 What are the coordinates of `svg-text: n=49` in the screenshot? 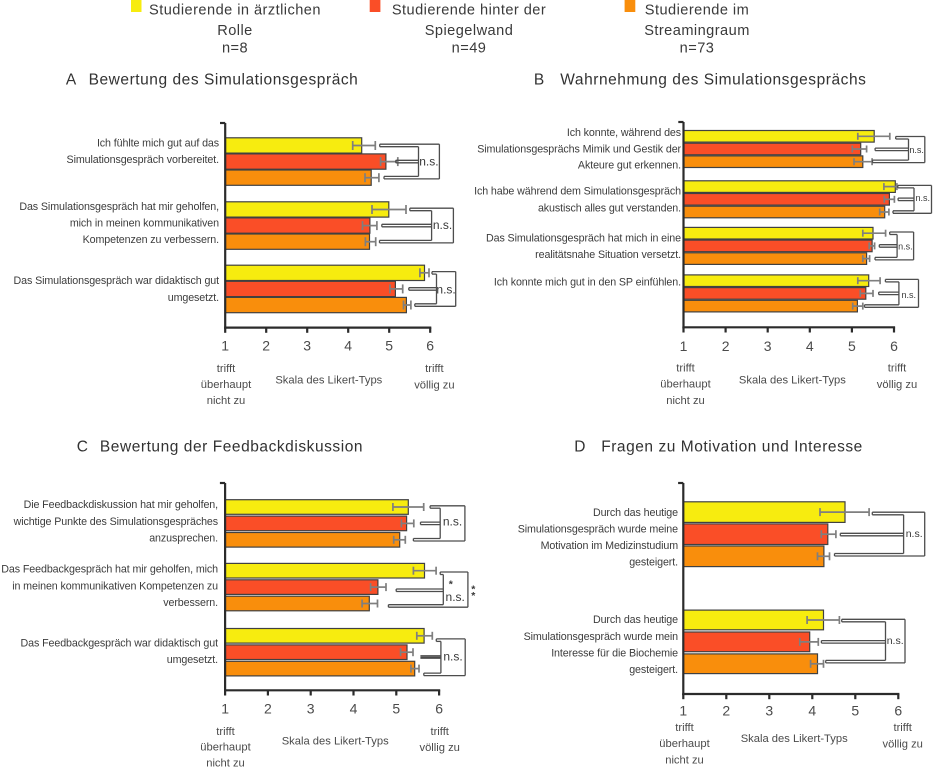 It's located at (469, 48).